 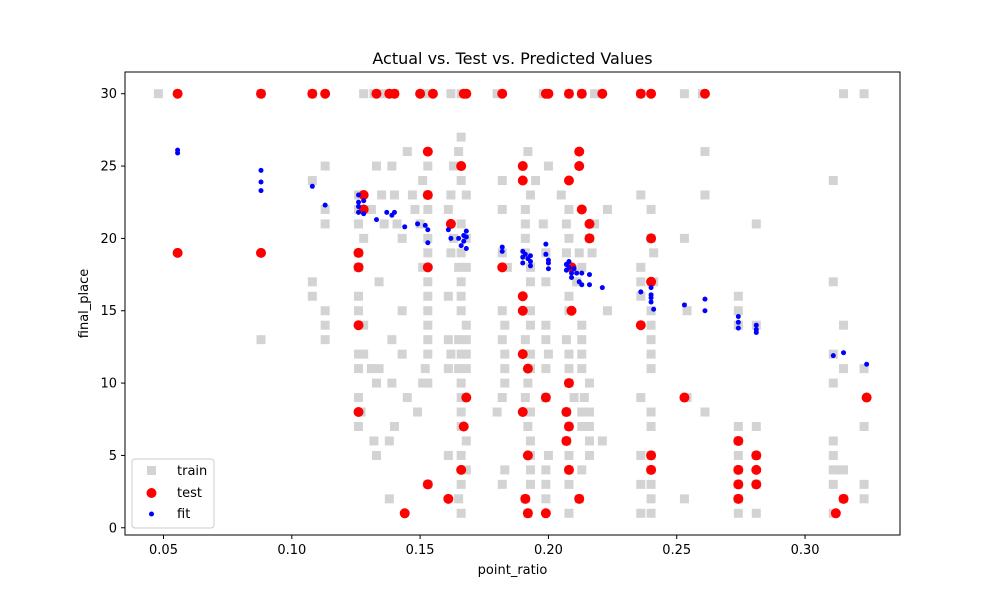 What do you see at coordinates (151, 514) in the screenshot?
I see `legend-fit-marker` at bounding box center [151, 514].